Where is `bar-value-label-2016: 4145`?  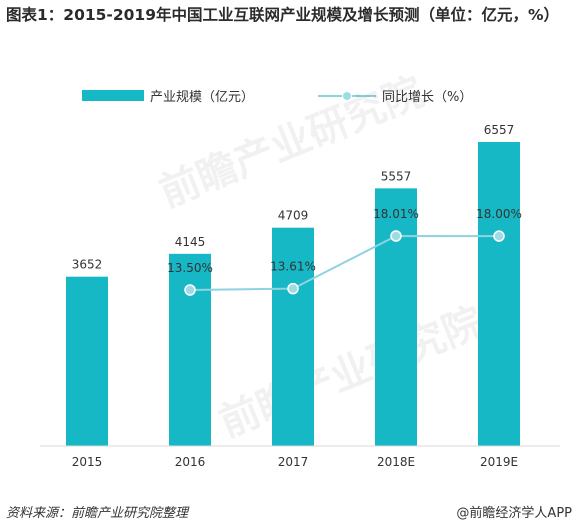 bar-value-label-2016: 4145 is located at coordinates (190, 242).